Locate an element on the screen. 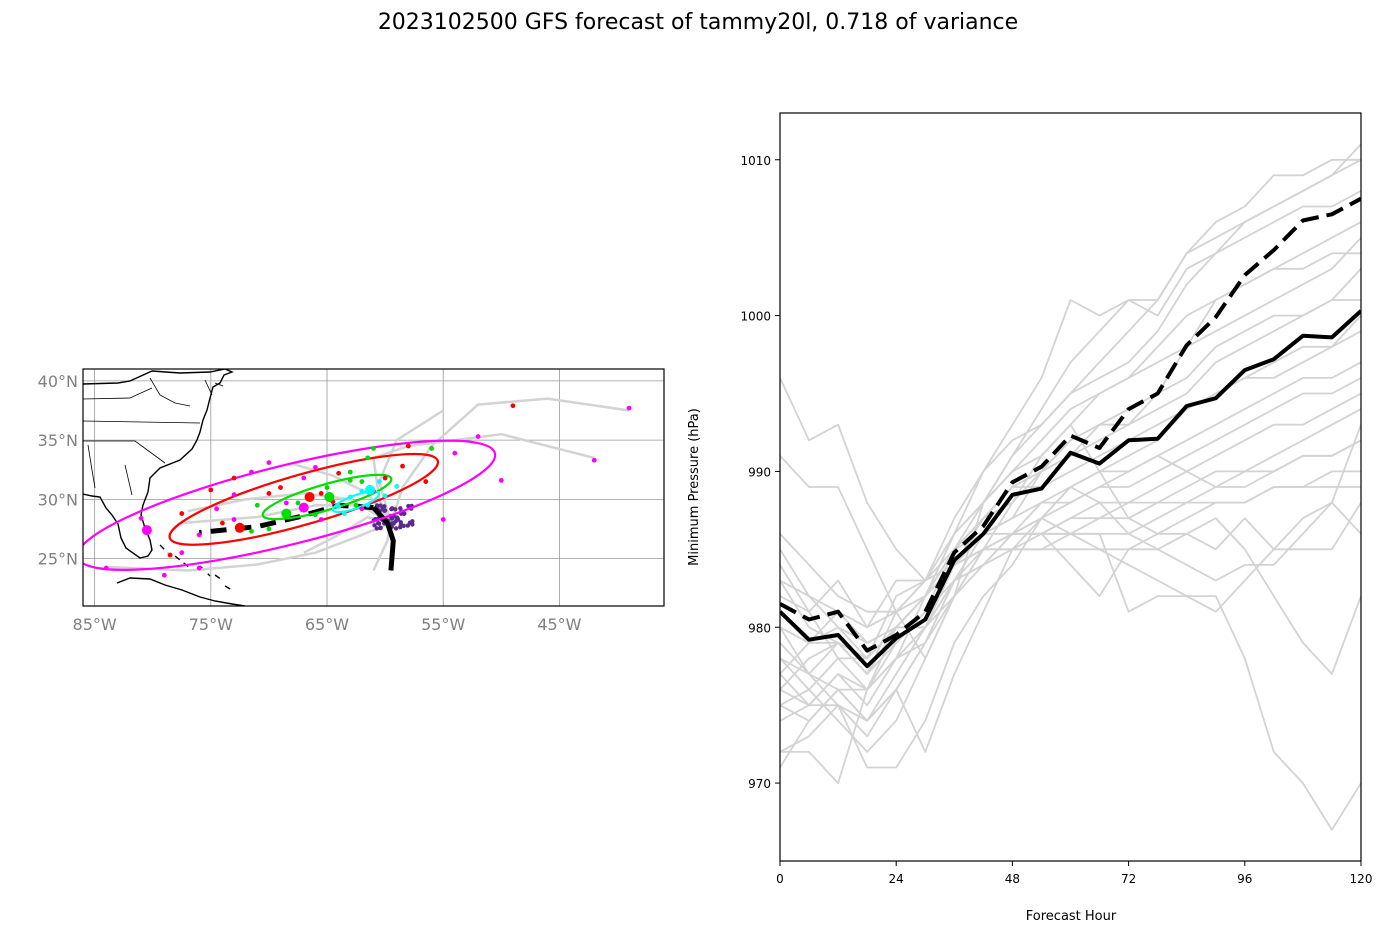 The width and height of the screenshot is (1396, 941). uncertainty-ellipses is located at coordinates (290, 505).